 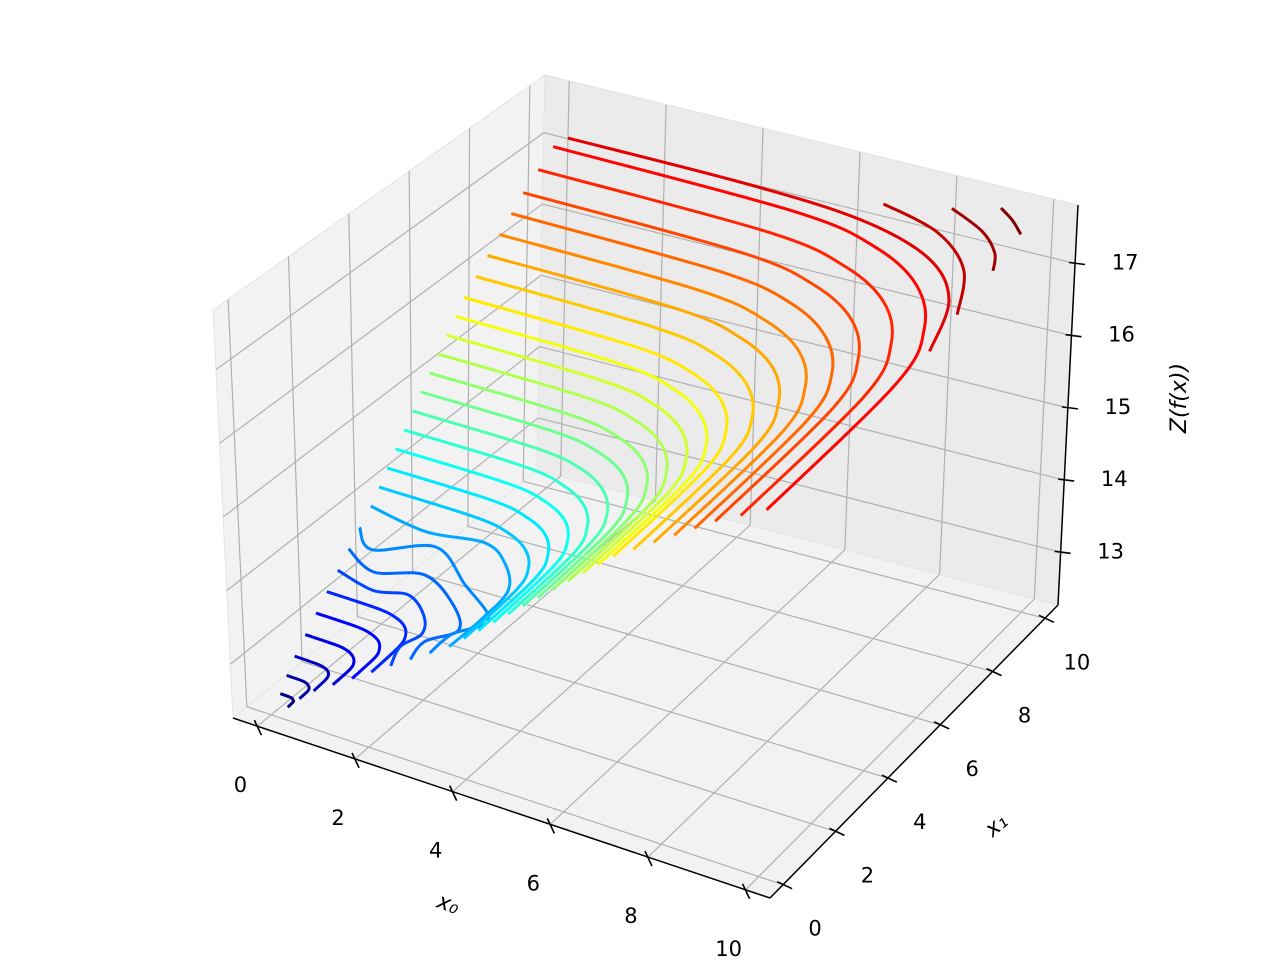 I want to click on x-axis-line, so click(x=501, y=808).